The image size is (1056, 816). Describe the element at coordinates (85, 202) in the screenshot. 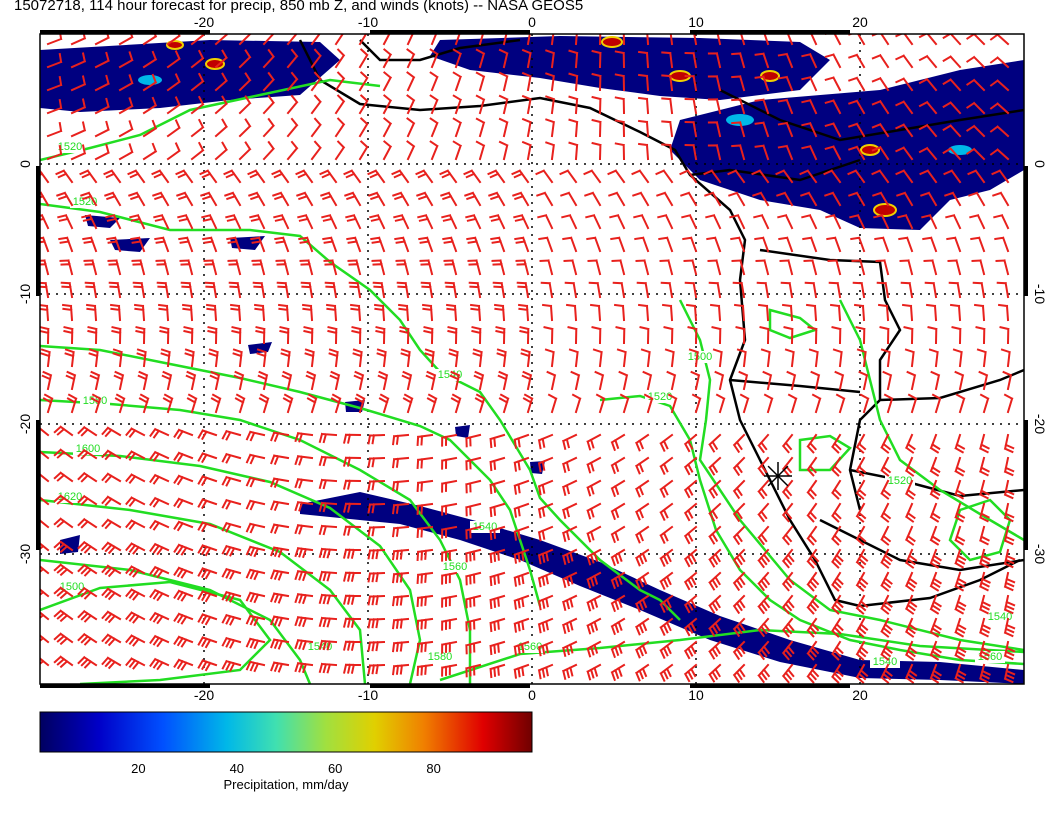

I see `contour-label: 1520` at that location.